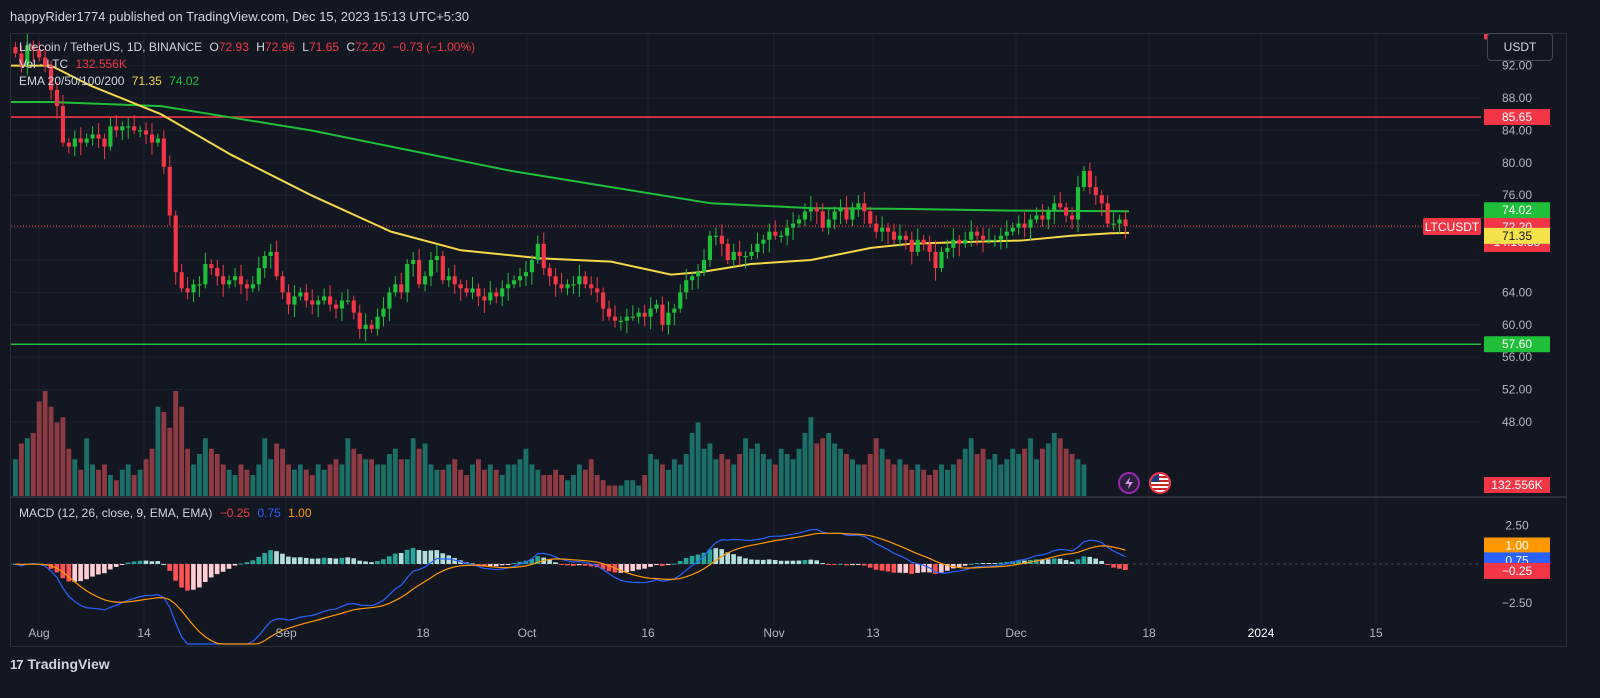  I want to click on macd-tick-label: −2.50, so click(1517, 603).